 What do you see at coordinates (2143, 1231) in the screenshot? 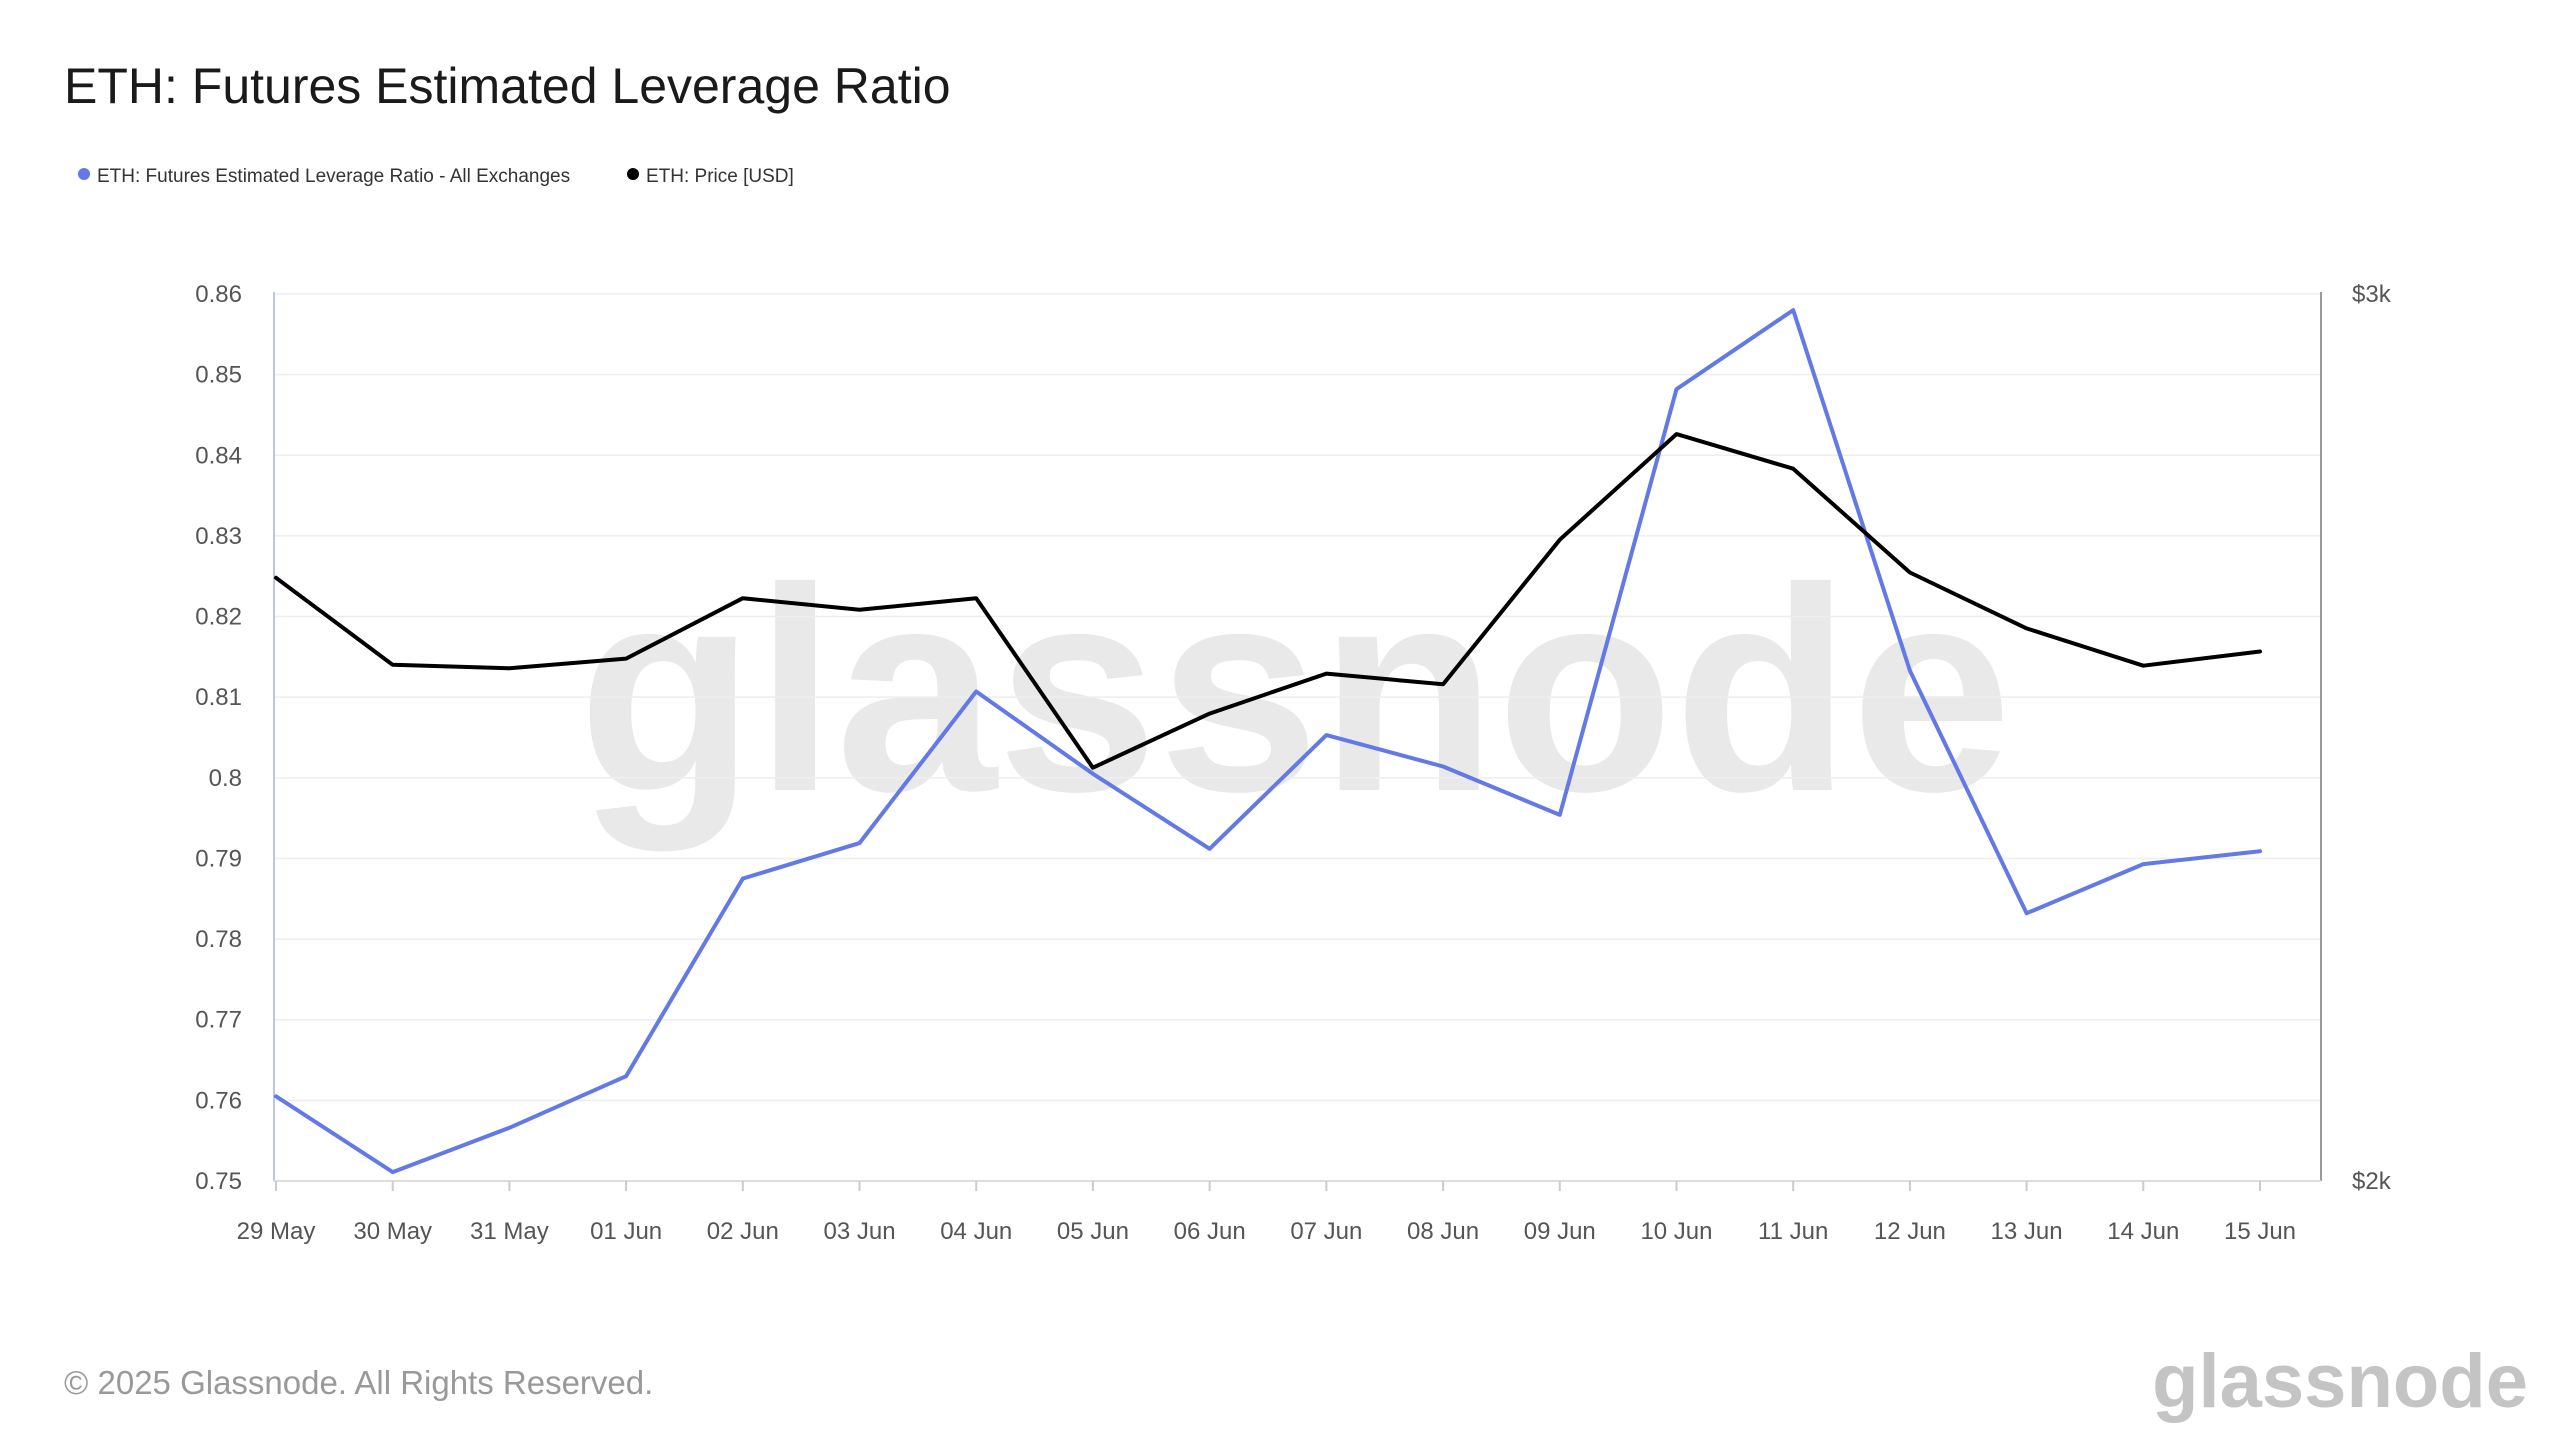
I see `x-tick-label: 14 Jun` at bounding box center [2143, 1231].